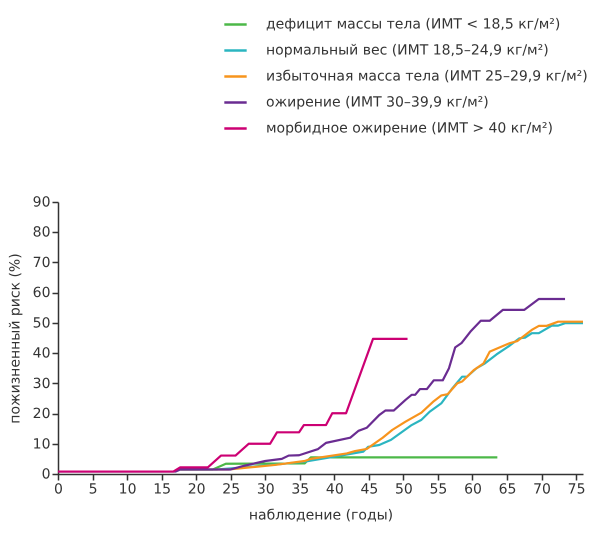  Describe the element at coordinates (46, 474) in the screenshot. I see `y-tick-label: 0` at that location.